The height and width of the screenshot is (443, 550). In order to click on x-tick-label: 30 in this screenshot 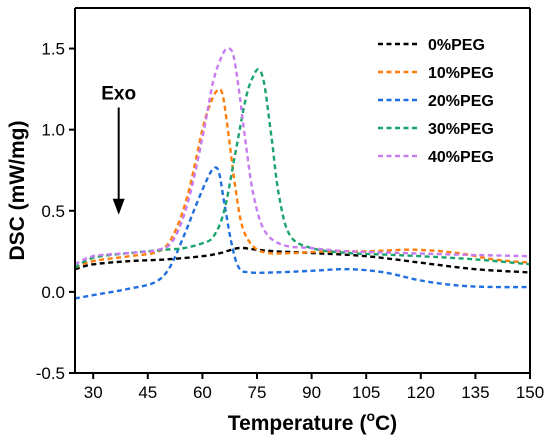, I will do `click(93, 392)`.